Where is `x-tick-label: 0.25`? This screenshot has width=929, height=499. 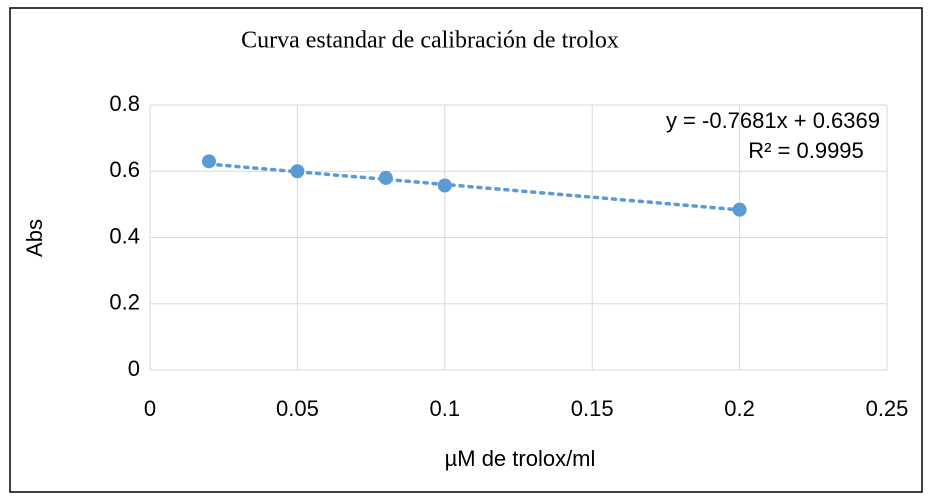 x-tick-label: 0.25 is located at coordinates (887, 408).